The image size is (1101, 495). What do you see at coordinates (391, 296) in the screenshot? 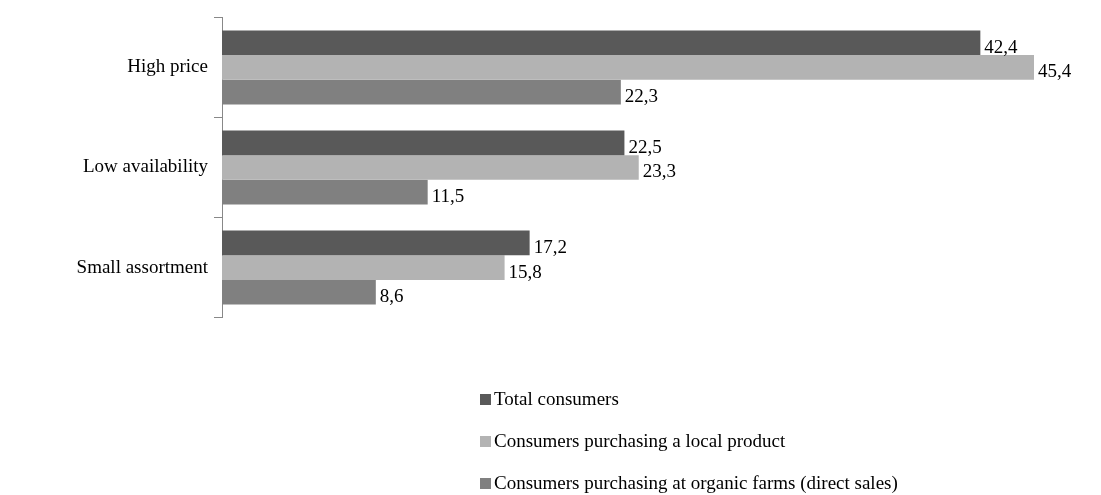
I see `data-label: 8,6` at bounding box center [391, 296].